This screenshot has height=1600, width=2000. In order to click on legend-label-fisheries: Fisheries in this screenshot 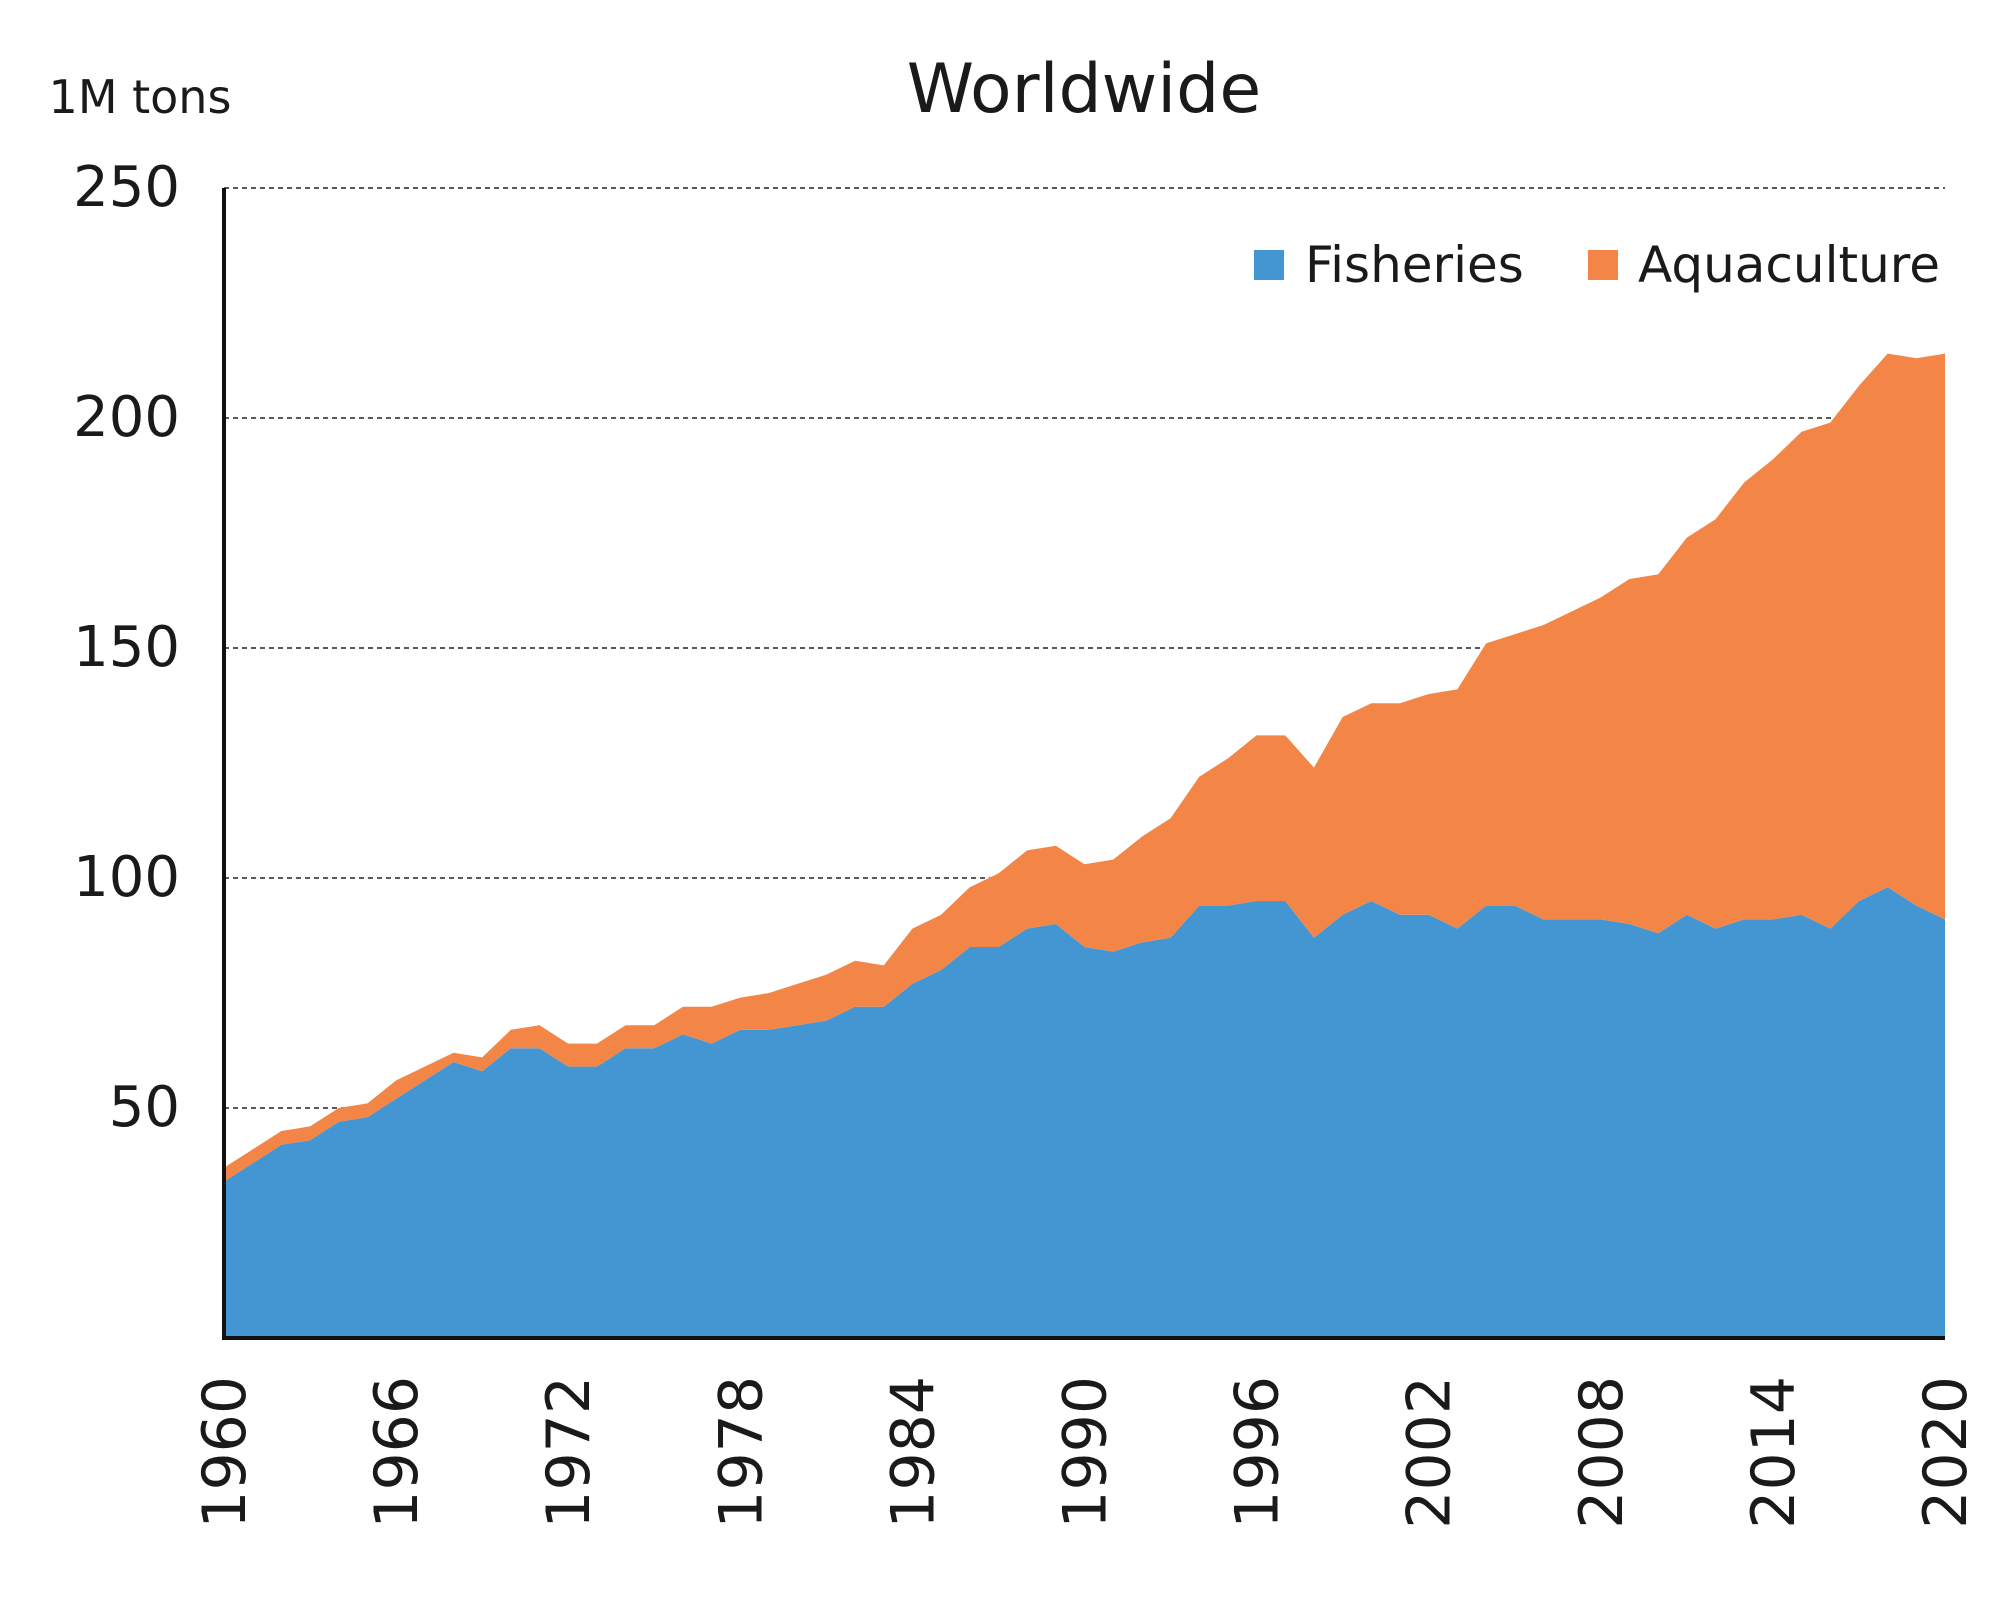, I will do `click(1414, 265)`.